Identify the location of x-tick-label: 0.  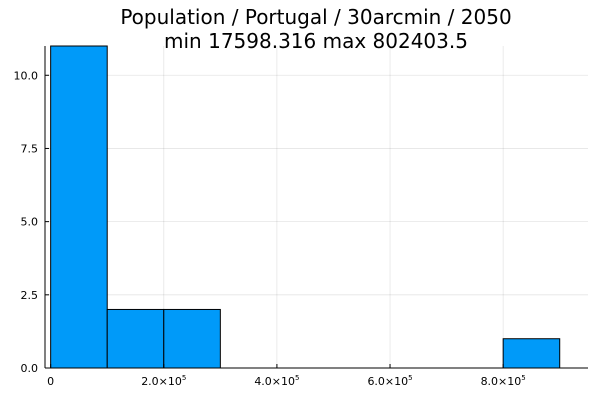
(50, 381).